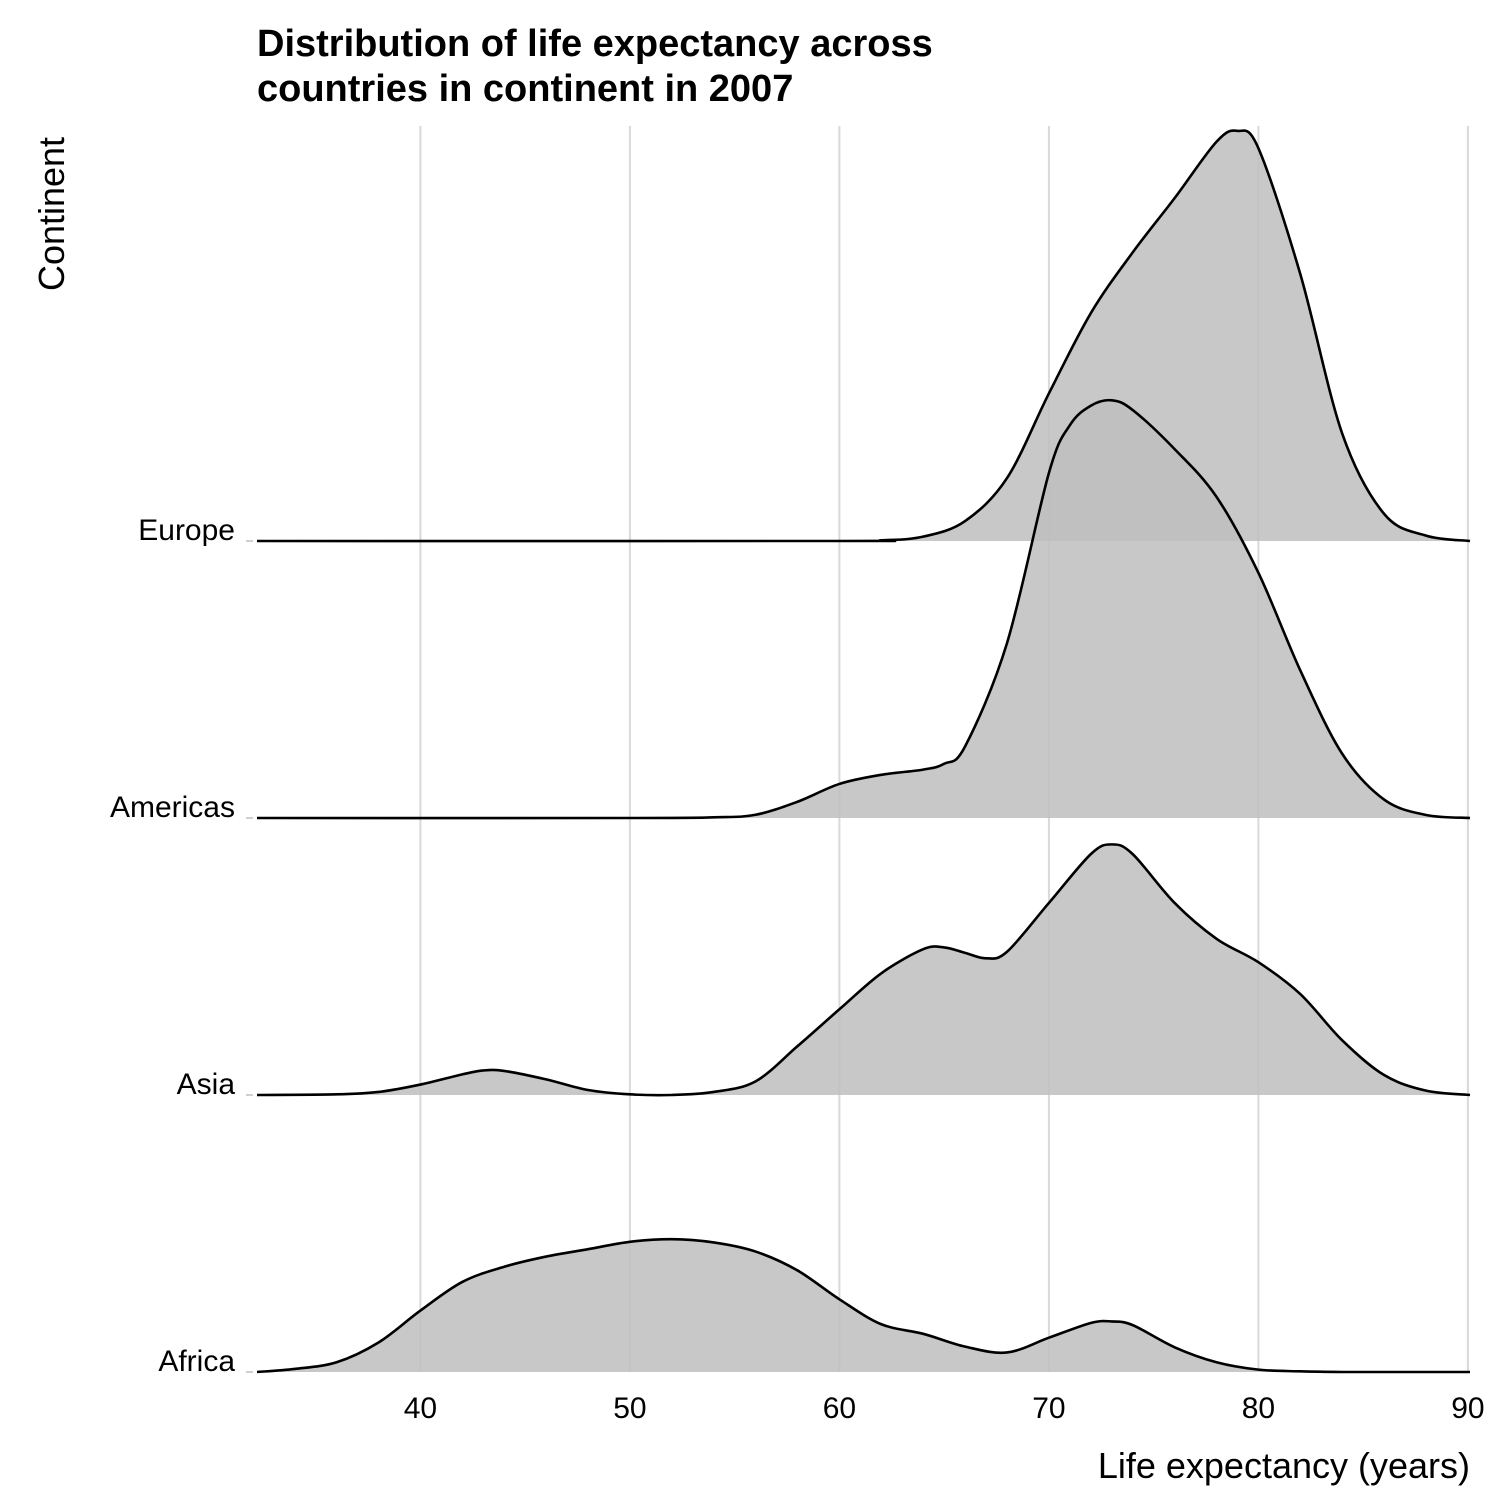 The width and height of the screenshot is (1512, 1512). I want to click on y-tick-label-africa: Africa, so click(196, 1361).